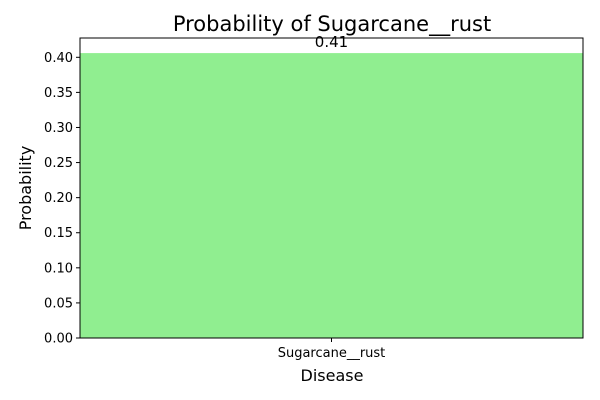 The height and width of the screenshot is (400, 600). What do you see at coordinates (58, 339) in the screenshot?
I see `y-tick-label-0: 0.00` at bounding box center [58, 339].